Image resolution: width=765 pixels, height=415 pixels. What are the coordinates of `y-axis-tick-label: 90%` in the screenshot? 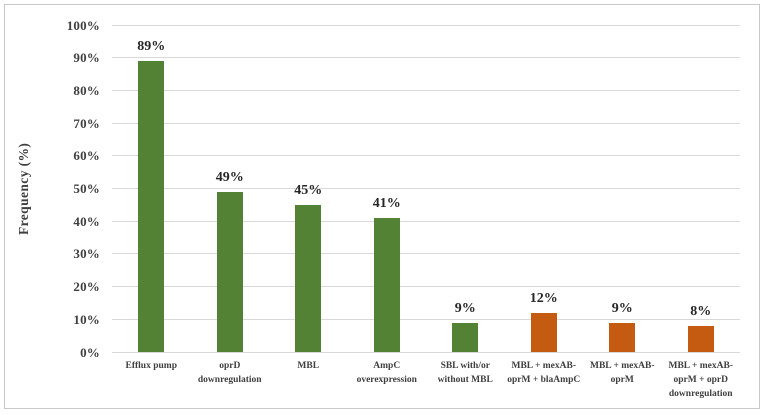 It's located at (86, 58).